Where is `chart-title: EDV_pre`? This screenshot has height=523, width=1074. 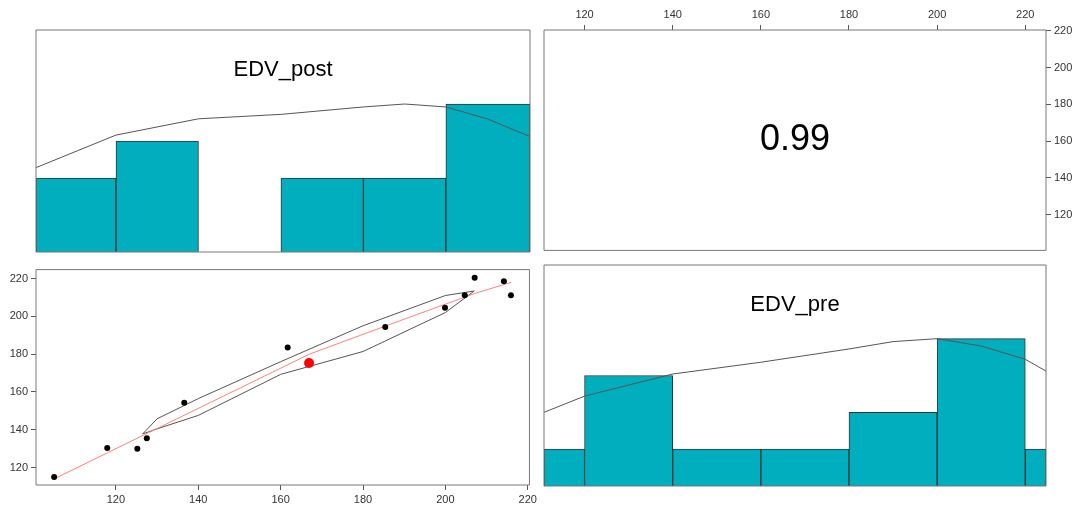 chart-title: EDV_pre is located at coordinates (795, 304).